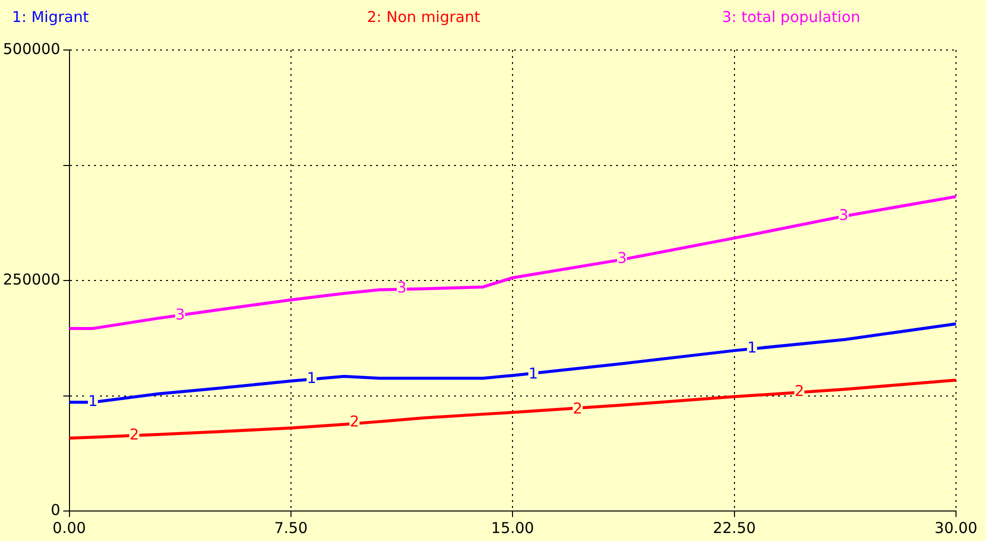 Image resolution: width=986 pixels, height=541 pixels. What do you see at coordinates (956, 527) in the screenshot?
I see `x-tick-label: 30.00` at bounding box center [956, 527].